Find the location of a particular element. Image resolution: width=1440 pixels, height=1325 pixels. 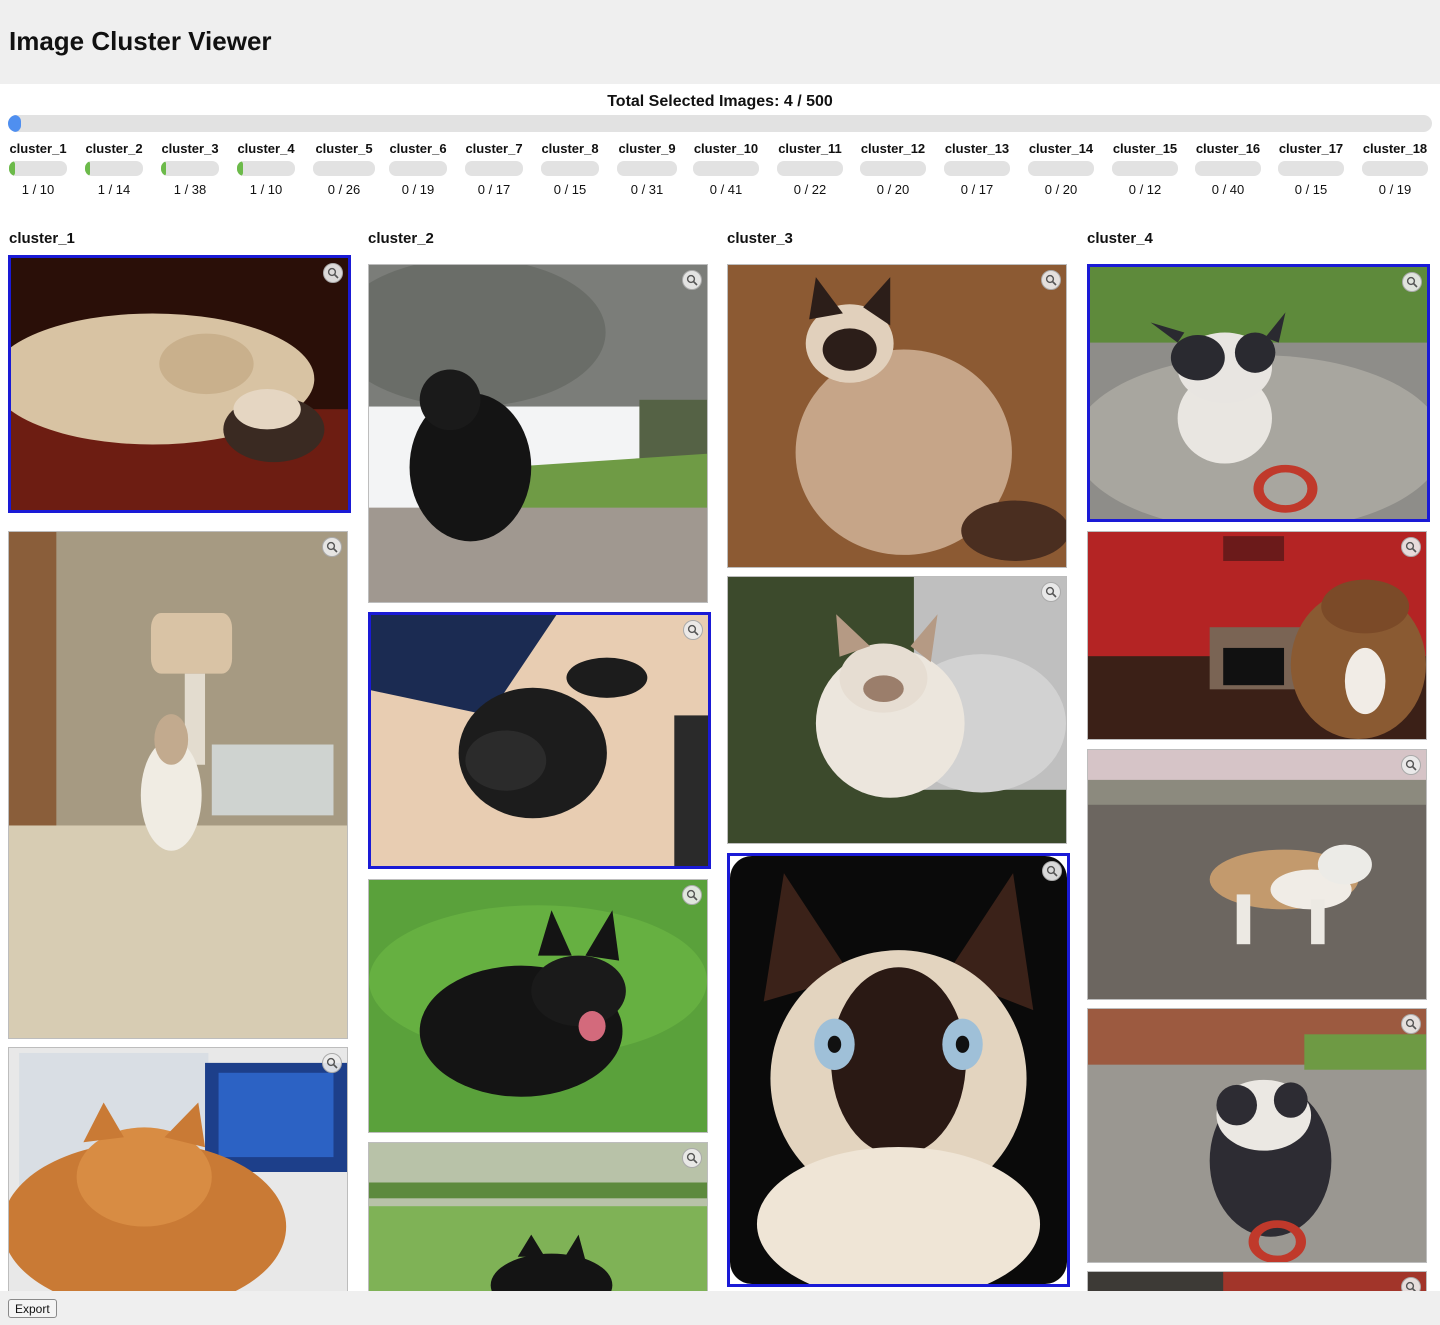

footer: Export is located at coordinates (720, 1308).